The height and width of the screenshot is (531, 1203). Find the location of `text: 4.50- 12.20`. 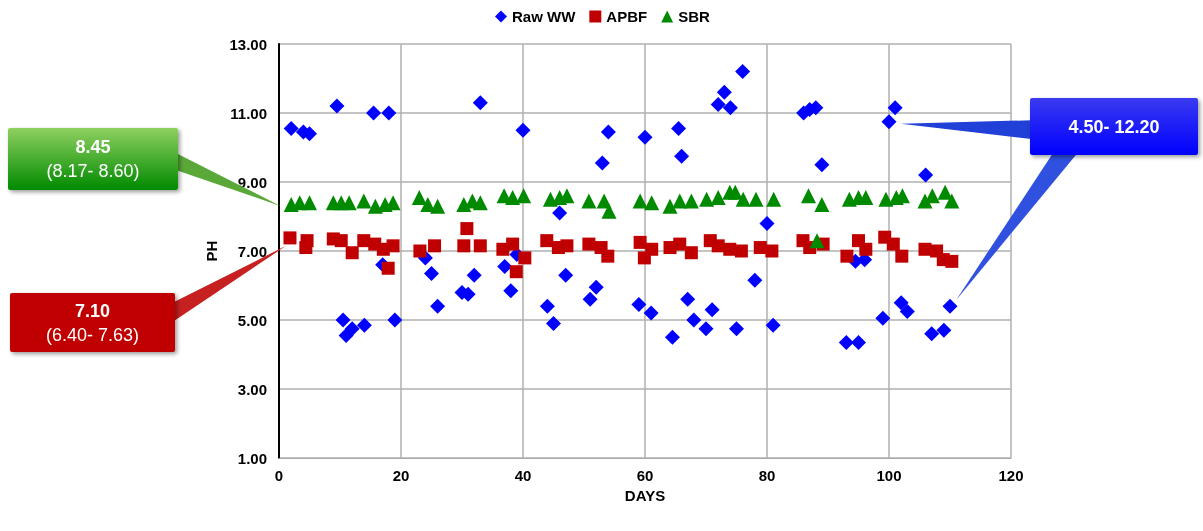

text: 4.50- 12.20 is located at coordinates (1114, 127).